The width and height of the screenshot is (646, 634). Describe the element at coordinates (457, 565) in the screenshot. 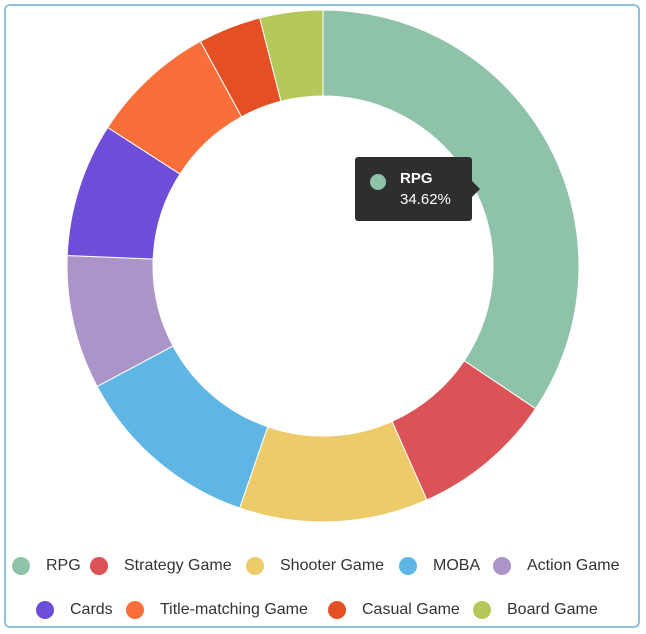

I see `legend-label: MOBA` at that location.